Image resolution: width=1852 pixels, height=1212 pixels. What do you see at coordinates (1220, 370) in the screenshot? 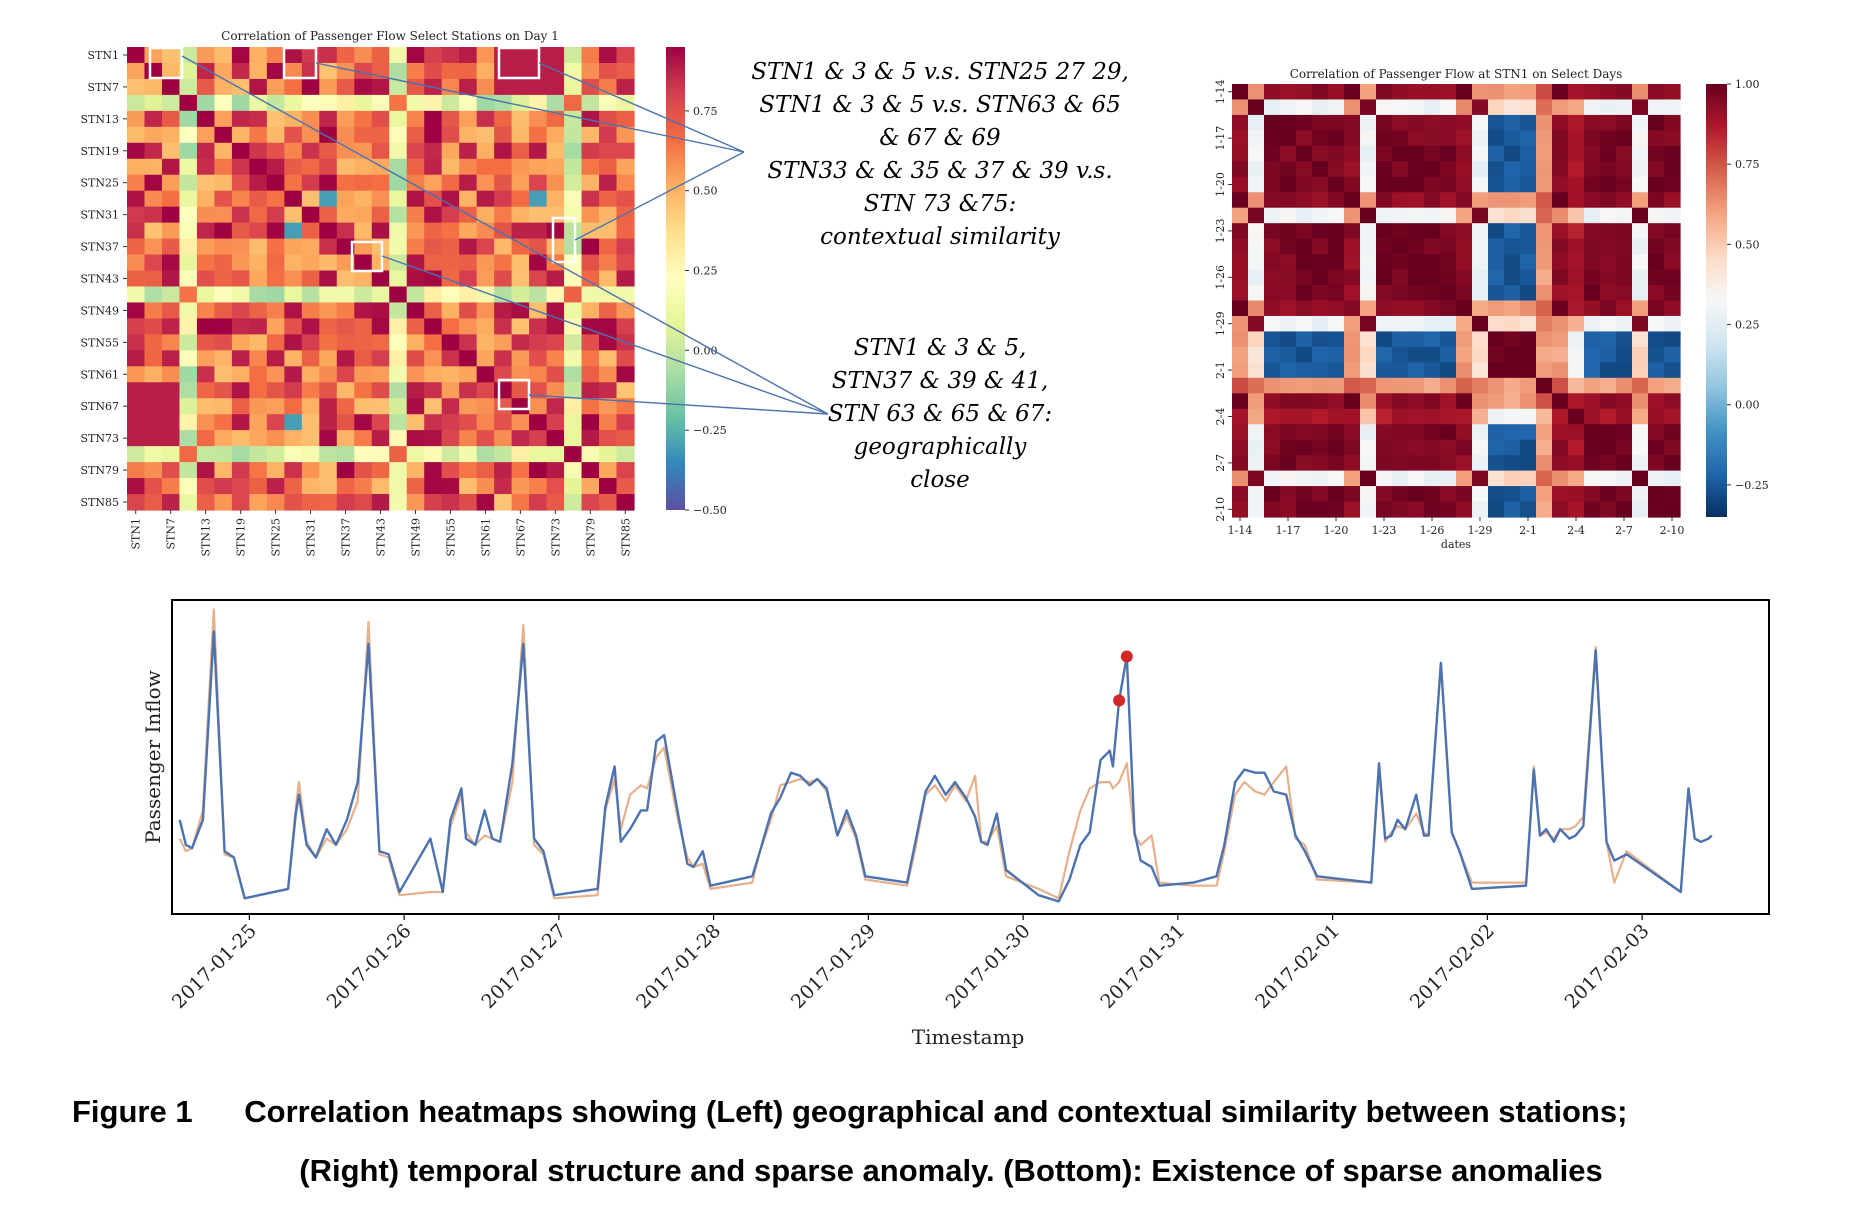
I see `row-tick-label: 2-1` at bounding box center [1220, 370].